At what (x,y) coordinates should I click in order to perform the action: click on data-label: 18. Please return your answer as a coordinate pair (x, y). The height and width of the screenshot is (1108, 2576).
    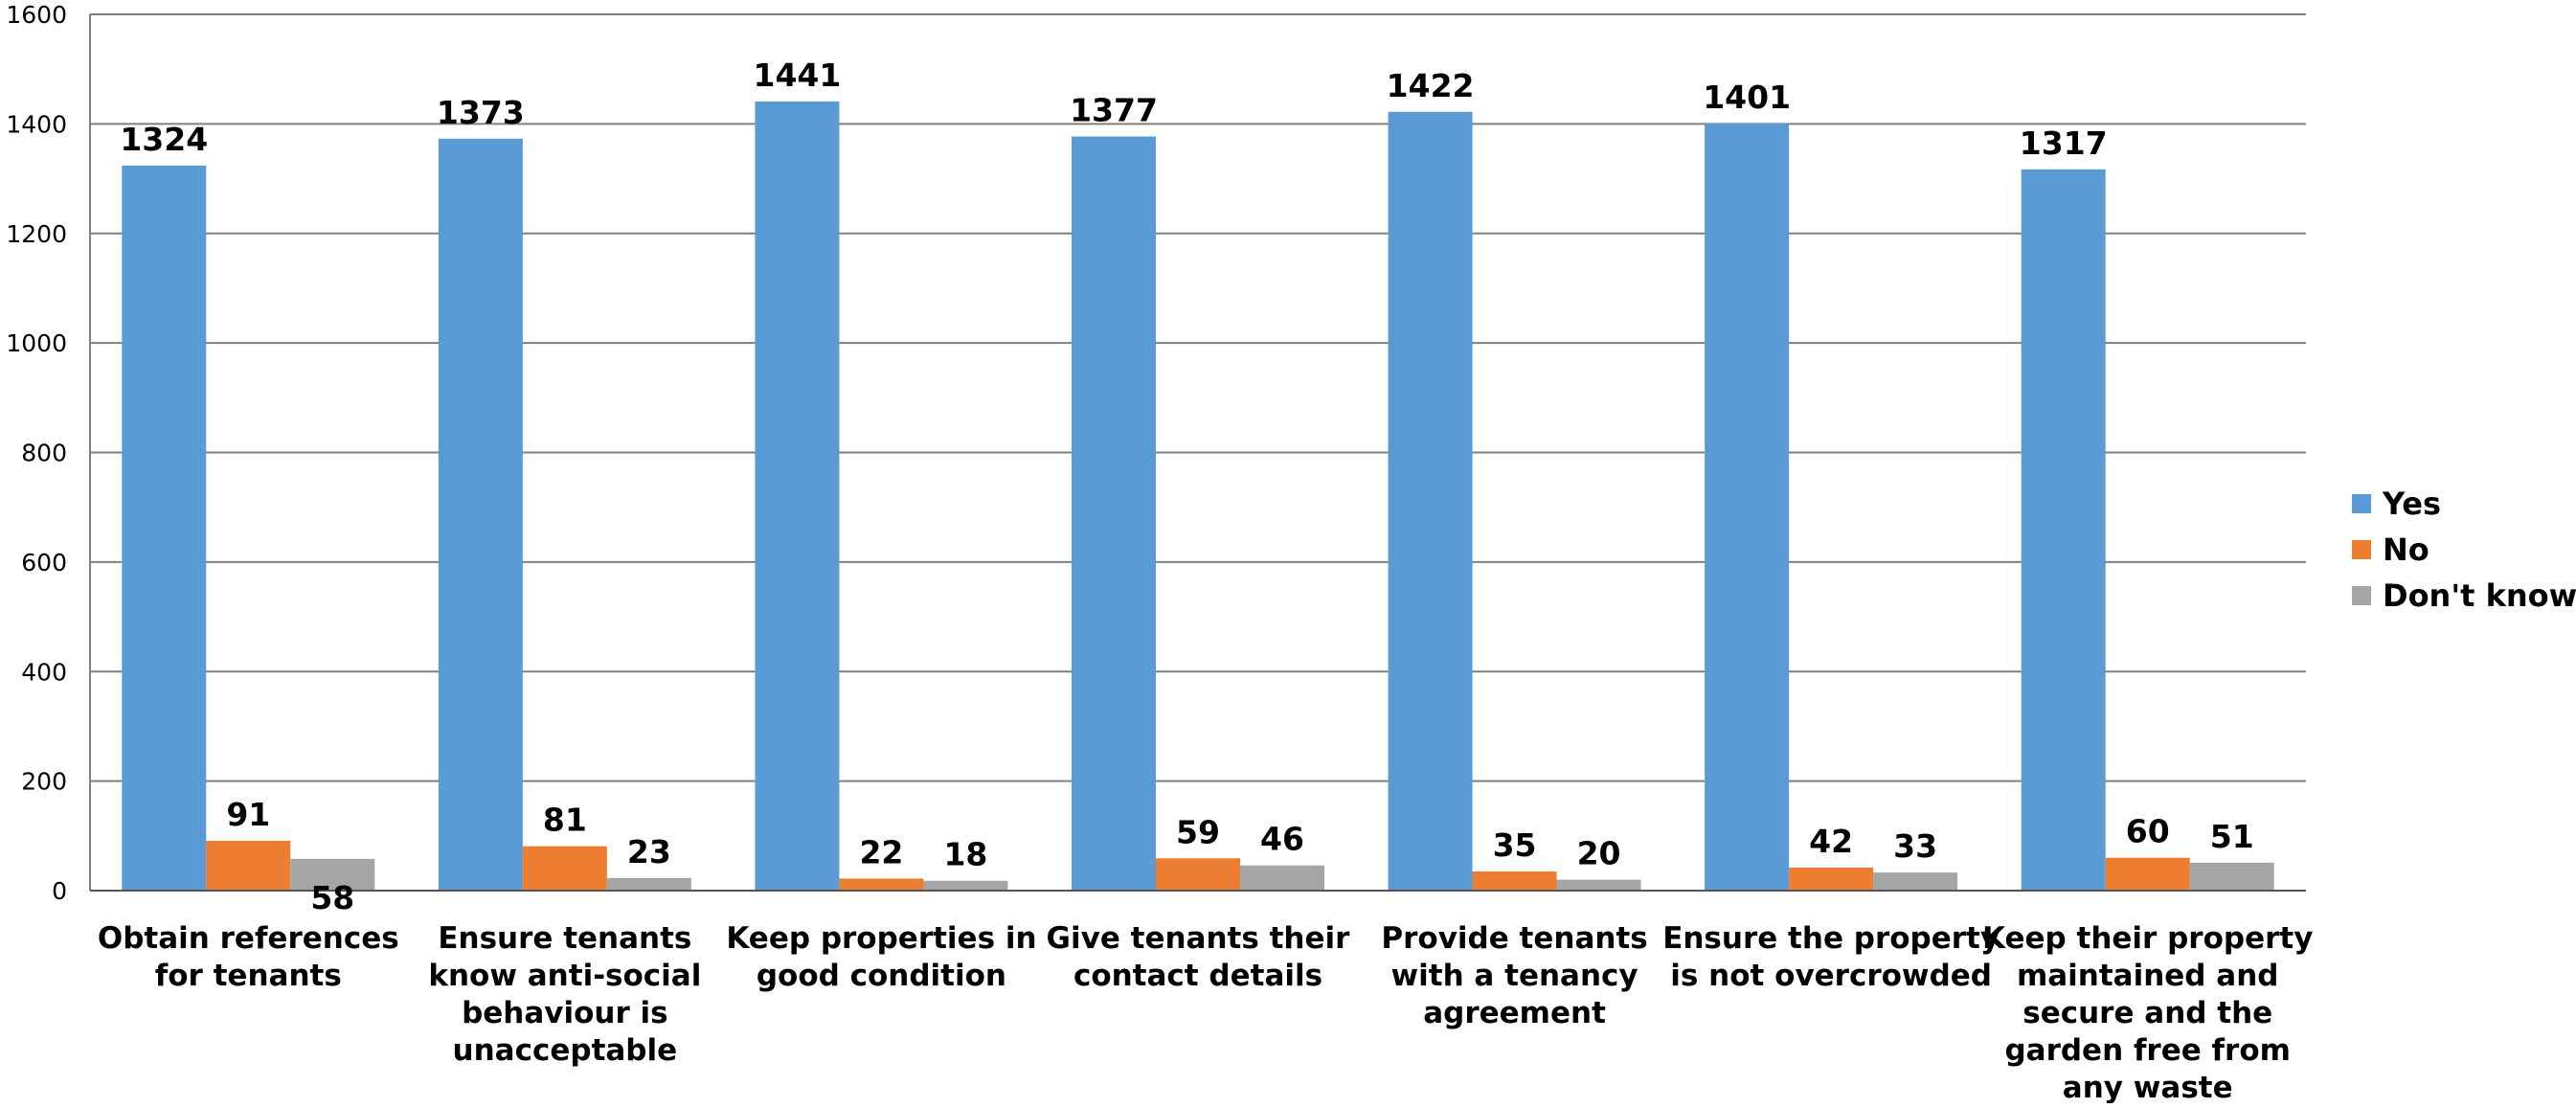
    Looking at the image, I should click on (965, 854).